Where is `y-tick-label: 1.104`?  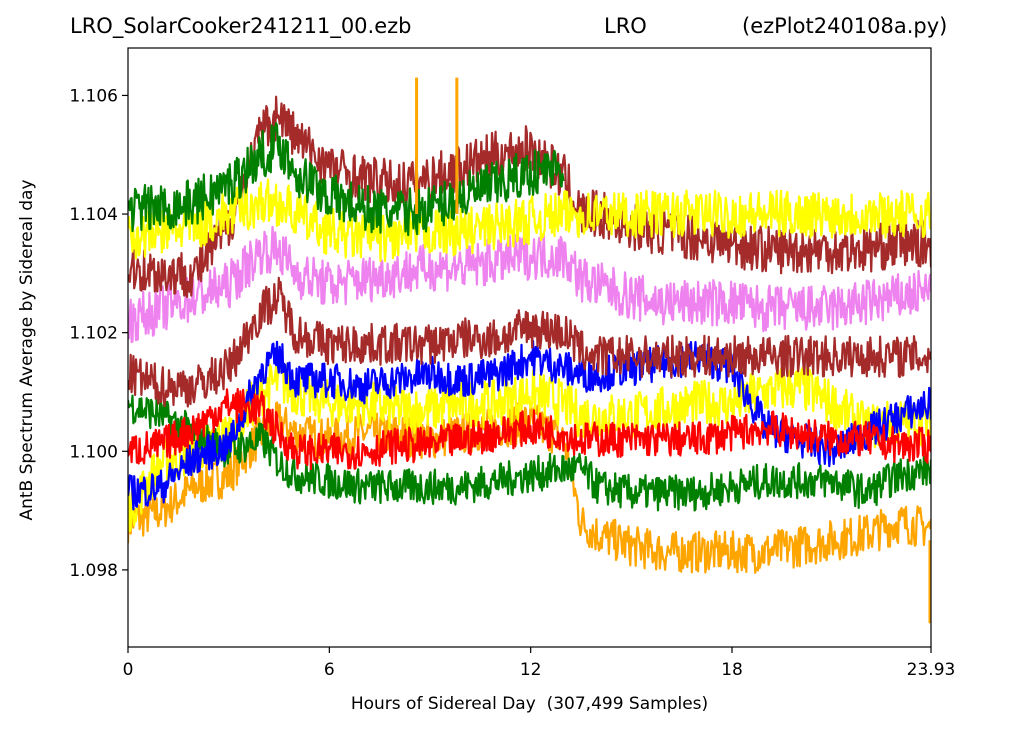
y-tick-label: 1.104 is located at coordinates (93, 215).